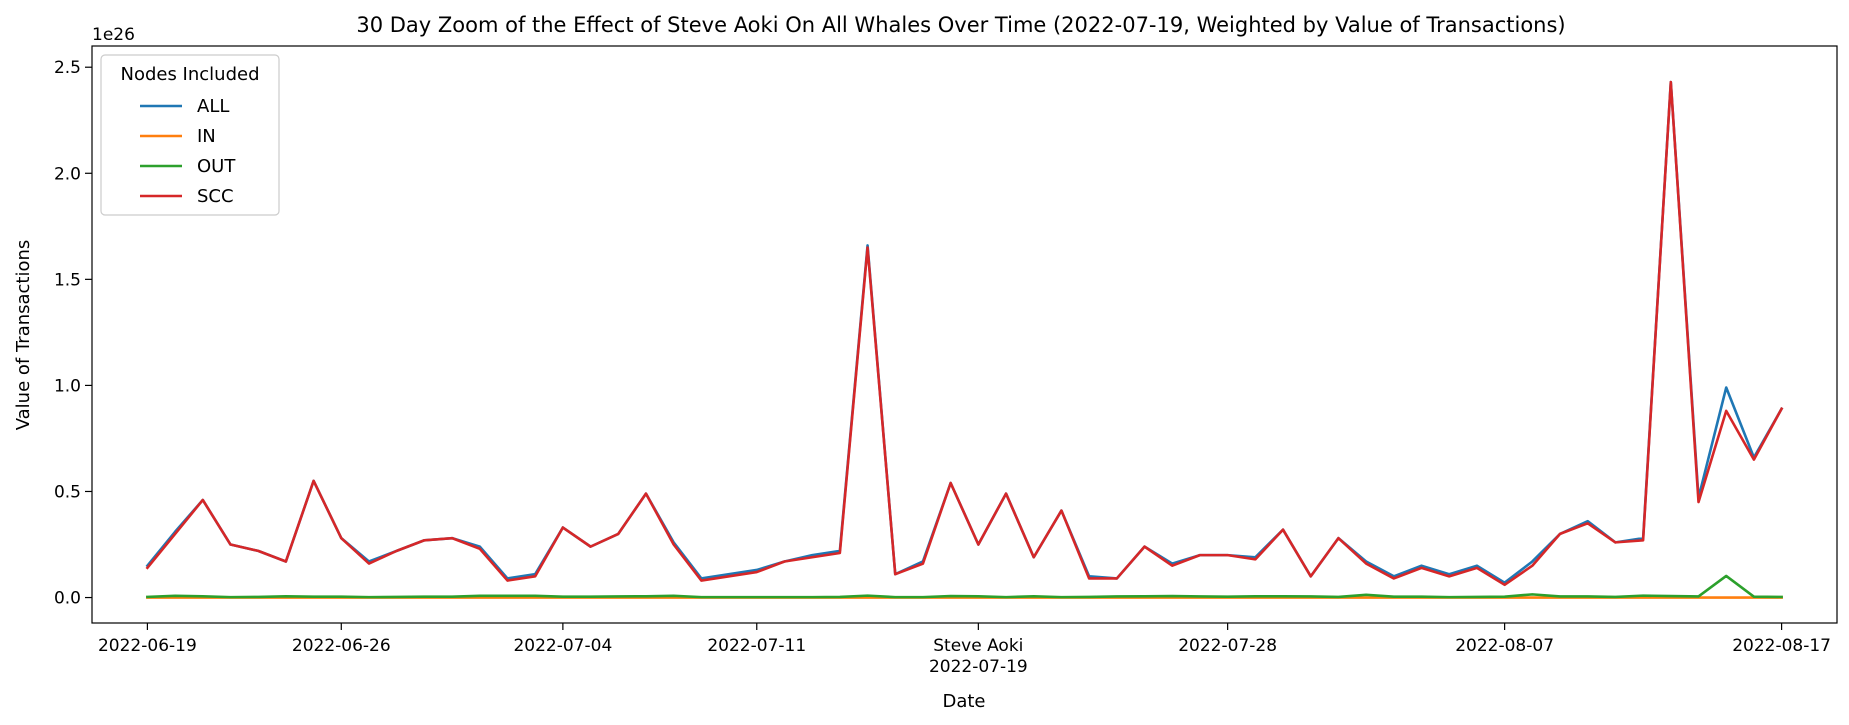  What do you see at coordinates (213, 106) in the screenshot?
I see `legend-label-all: ALL` at bounding box center [213, 106].